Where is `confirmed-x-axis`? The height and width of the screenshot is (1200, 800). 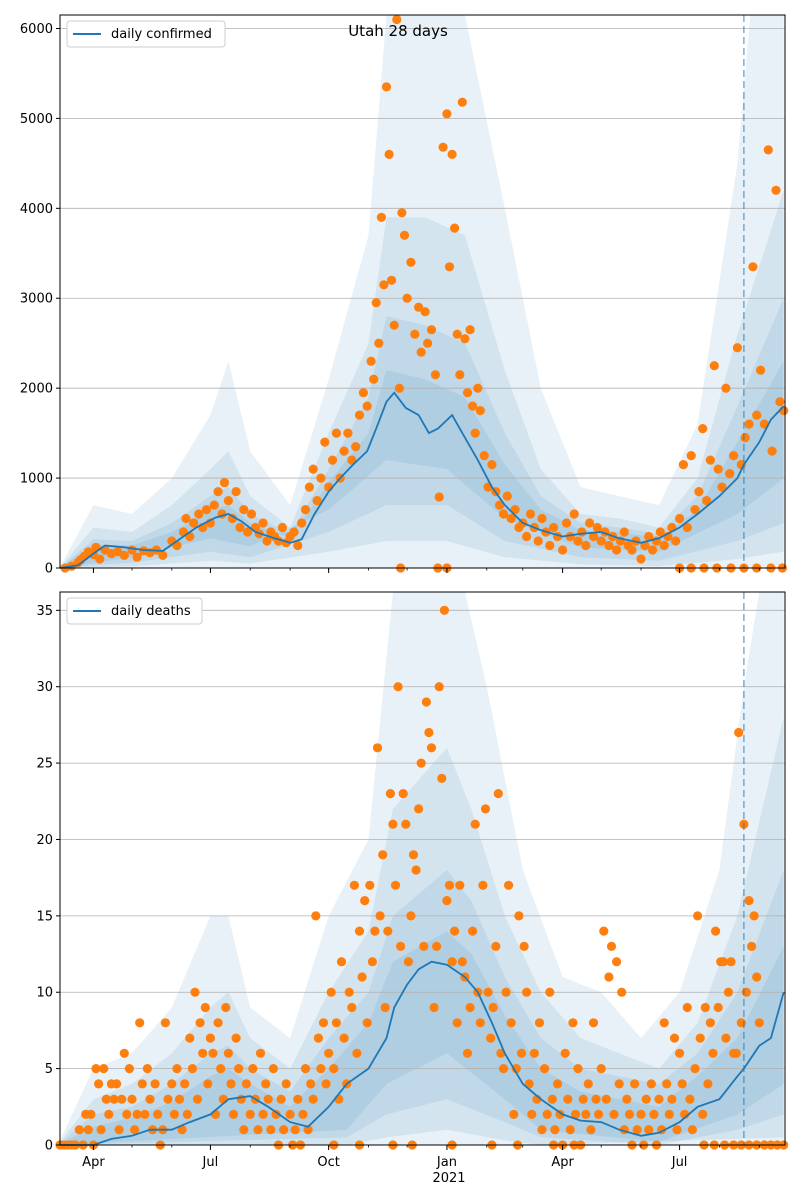
confirmed-x-axis is located at coordinates (426, 570).